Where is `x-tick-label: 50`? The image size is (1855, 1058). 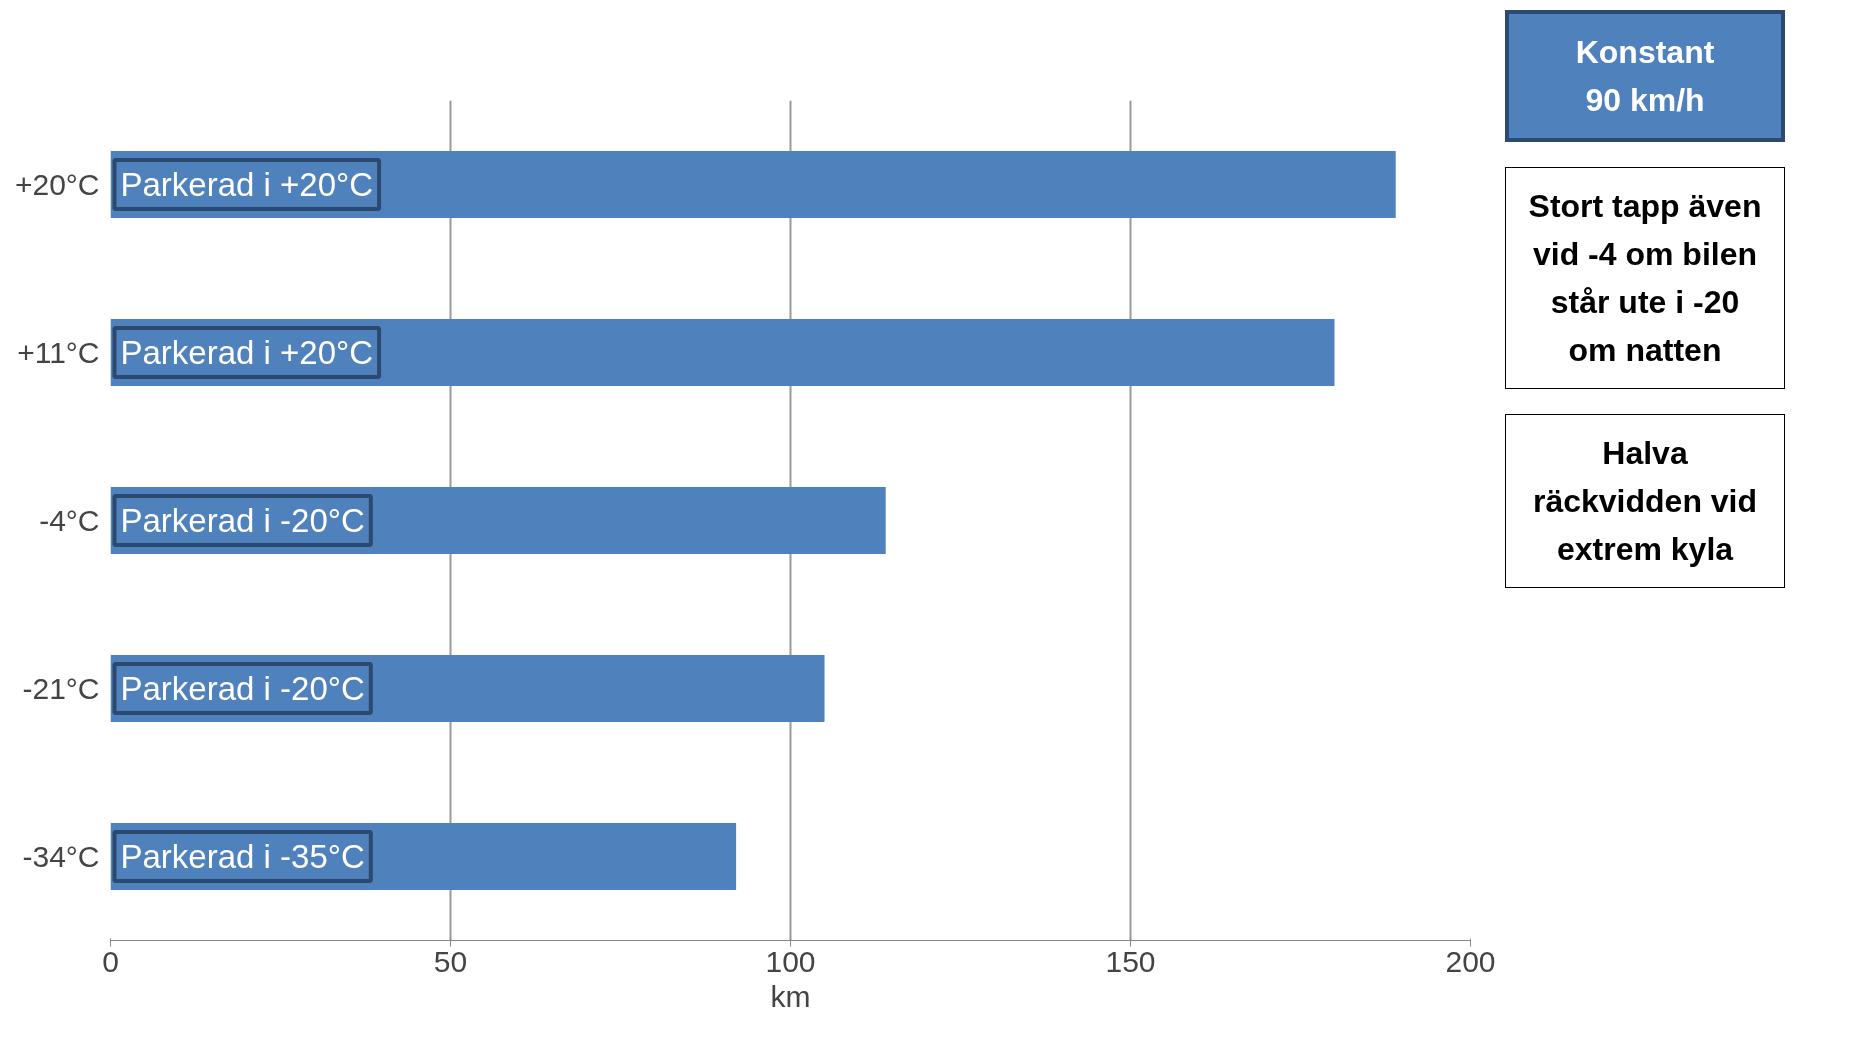
x-tick-label: 50 is located at coordinates (450, 961).